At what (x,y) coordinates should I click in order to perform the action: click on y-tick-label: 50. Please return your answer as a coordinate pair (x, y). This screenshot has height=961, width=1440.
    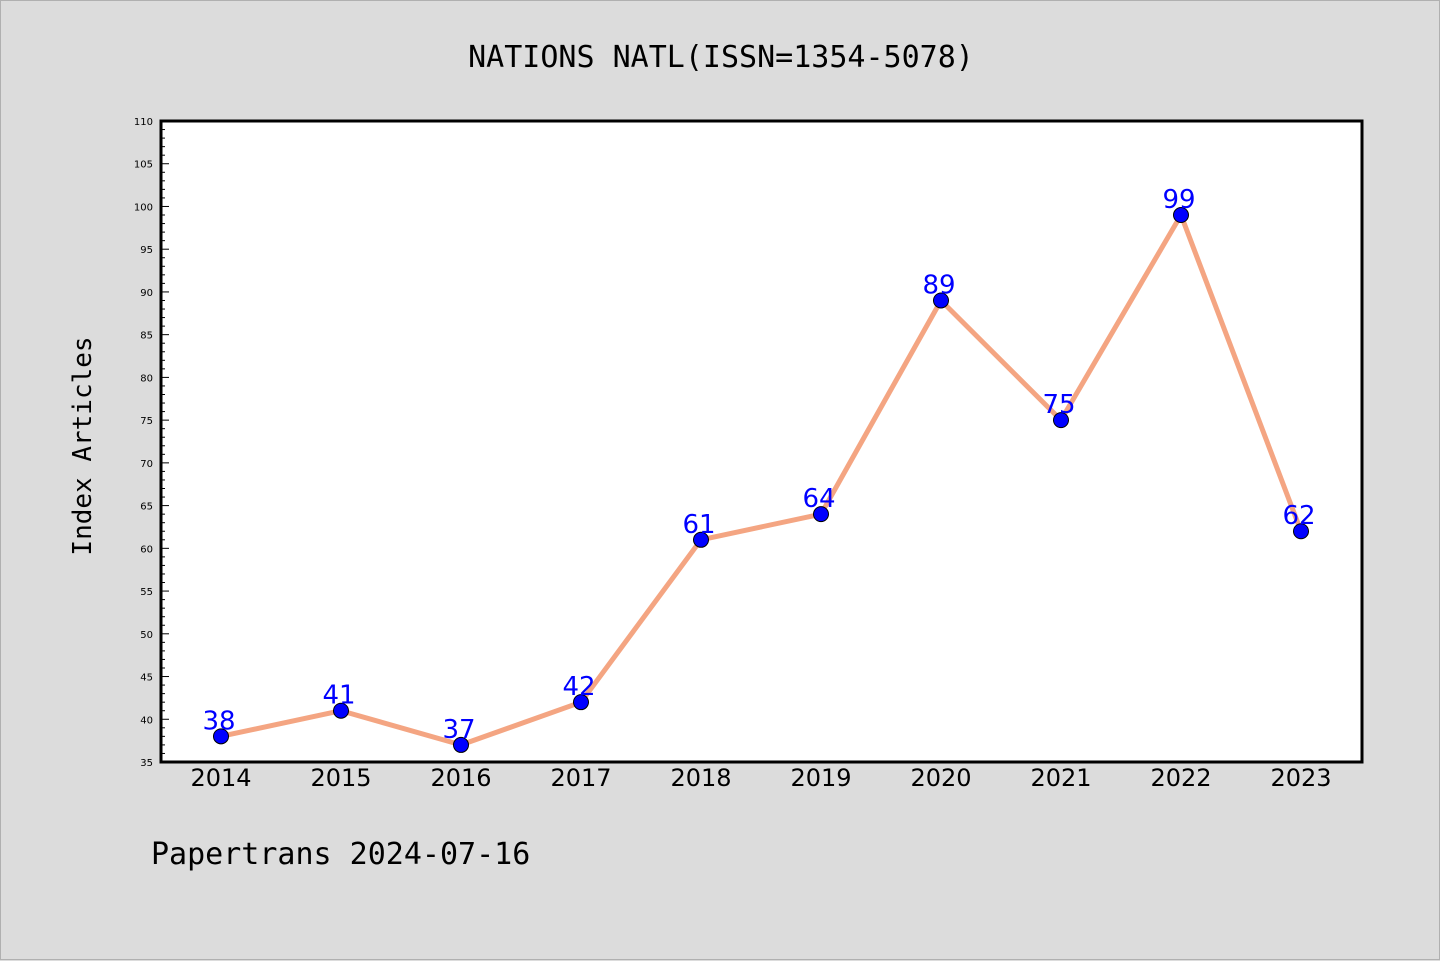
    Looking at the image, I should click on (146, 635).